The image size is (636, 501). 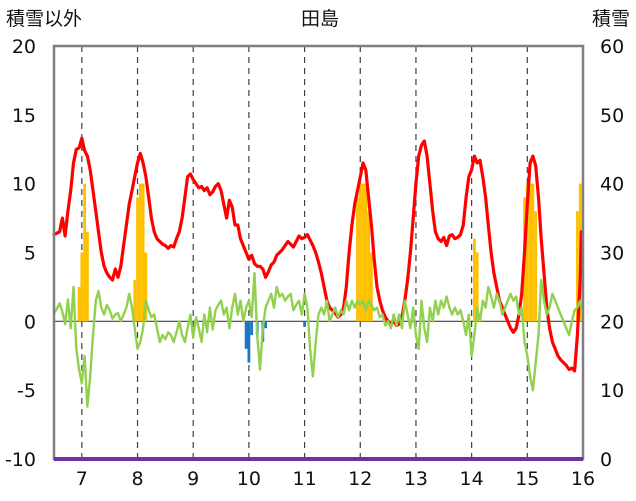 What do you see at coordinates (612, 322) in the screenshot?
I see `right-tick-label: 20` at bounding box center [612, 322].